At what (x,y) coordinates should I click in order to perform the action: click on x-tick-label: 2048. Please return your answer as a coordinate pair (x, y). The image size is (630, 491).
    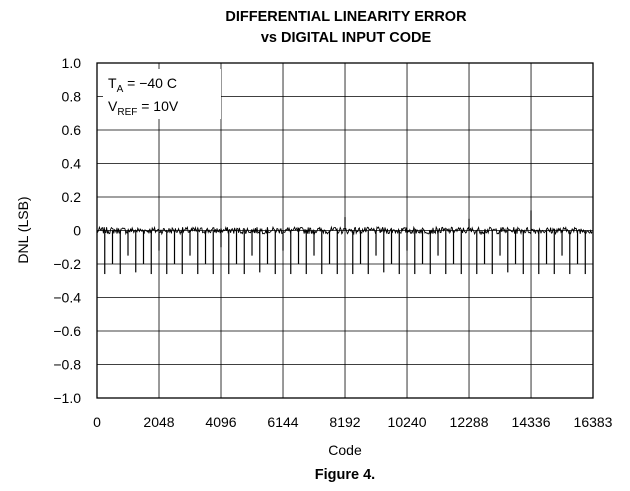
    Looking at the image, I should click on (158, 422).